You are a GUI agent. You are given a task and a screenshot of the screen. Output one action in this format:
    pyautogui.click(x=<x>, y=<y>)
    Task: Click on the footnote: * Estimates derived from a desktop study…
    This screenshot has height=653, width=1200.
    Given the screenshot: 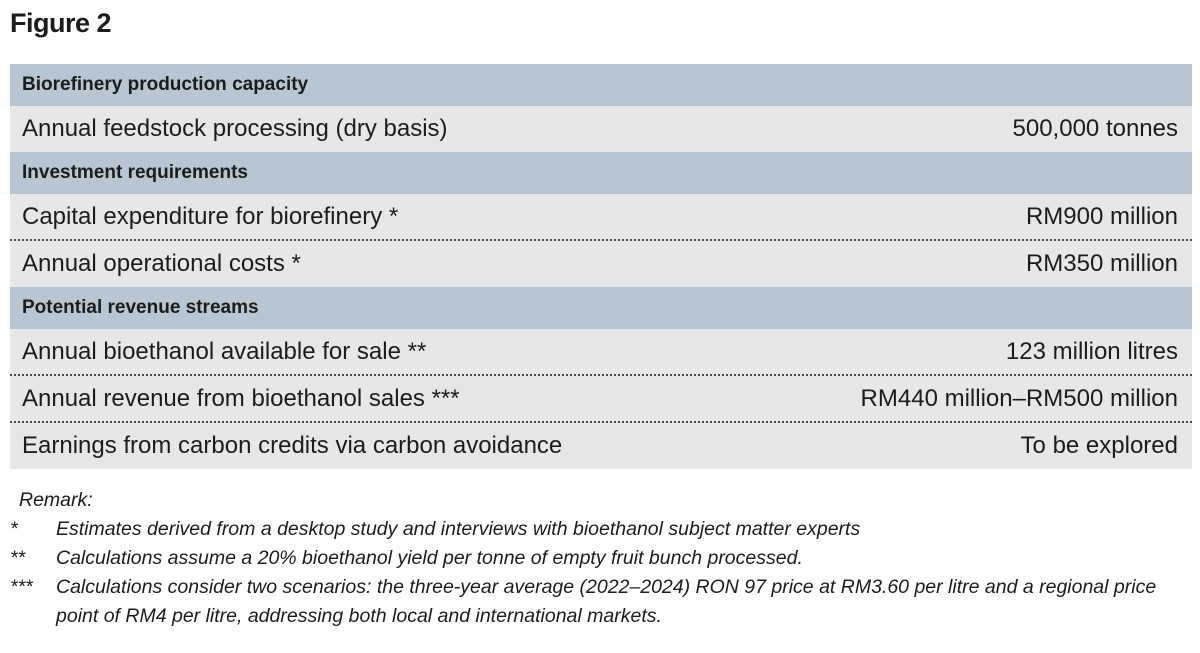 What is the action you would take?
    pyautogui.click(x=600, y=529)
    